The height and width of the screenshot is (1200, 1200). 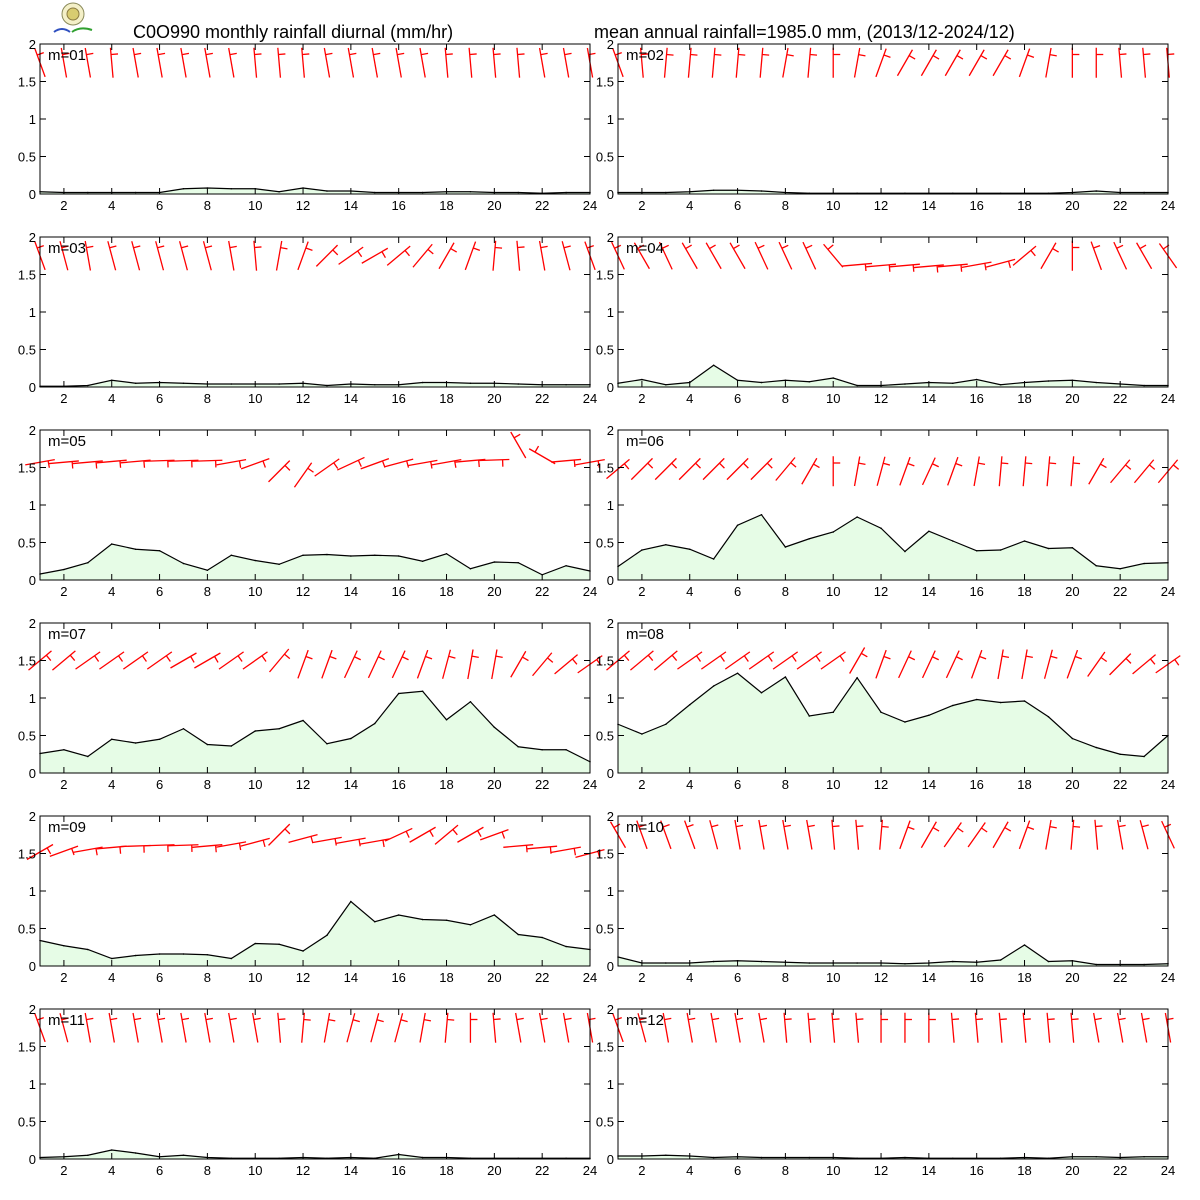 I want to click on x-tick-label: 2, so click(x=63, y=977).